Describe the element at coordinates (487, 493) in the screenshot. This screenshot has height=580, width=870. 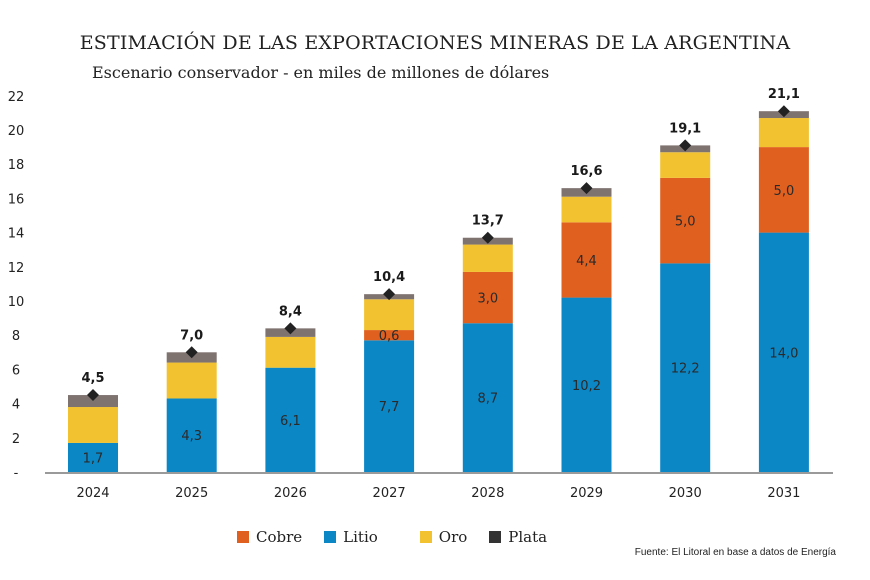
I see `x-tick-label: 2028` at that location.